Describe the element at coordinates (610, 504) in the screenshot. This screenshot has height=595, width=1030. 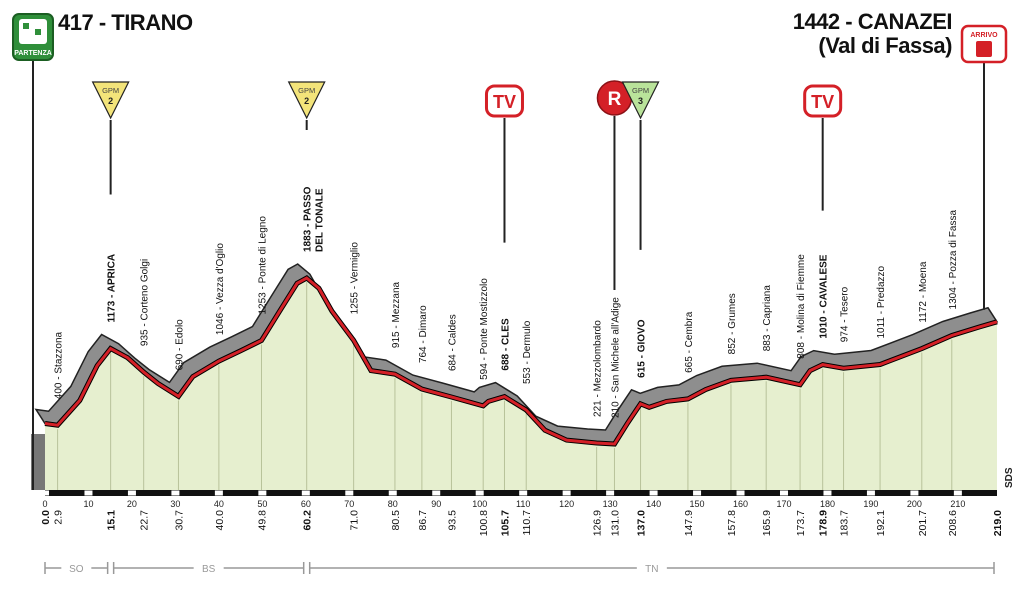
I see `x-axis-tick-label: 130` at that location.